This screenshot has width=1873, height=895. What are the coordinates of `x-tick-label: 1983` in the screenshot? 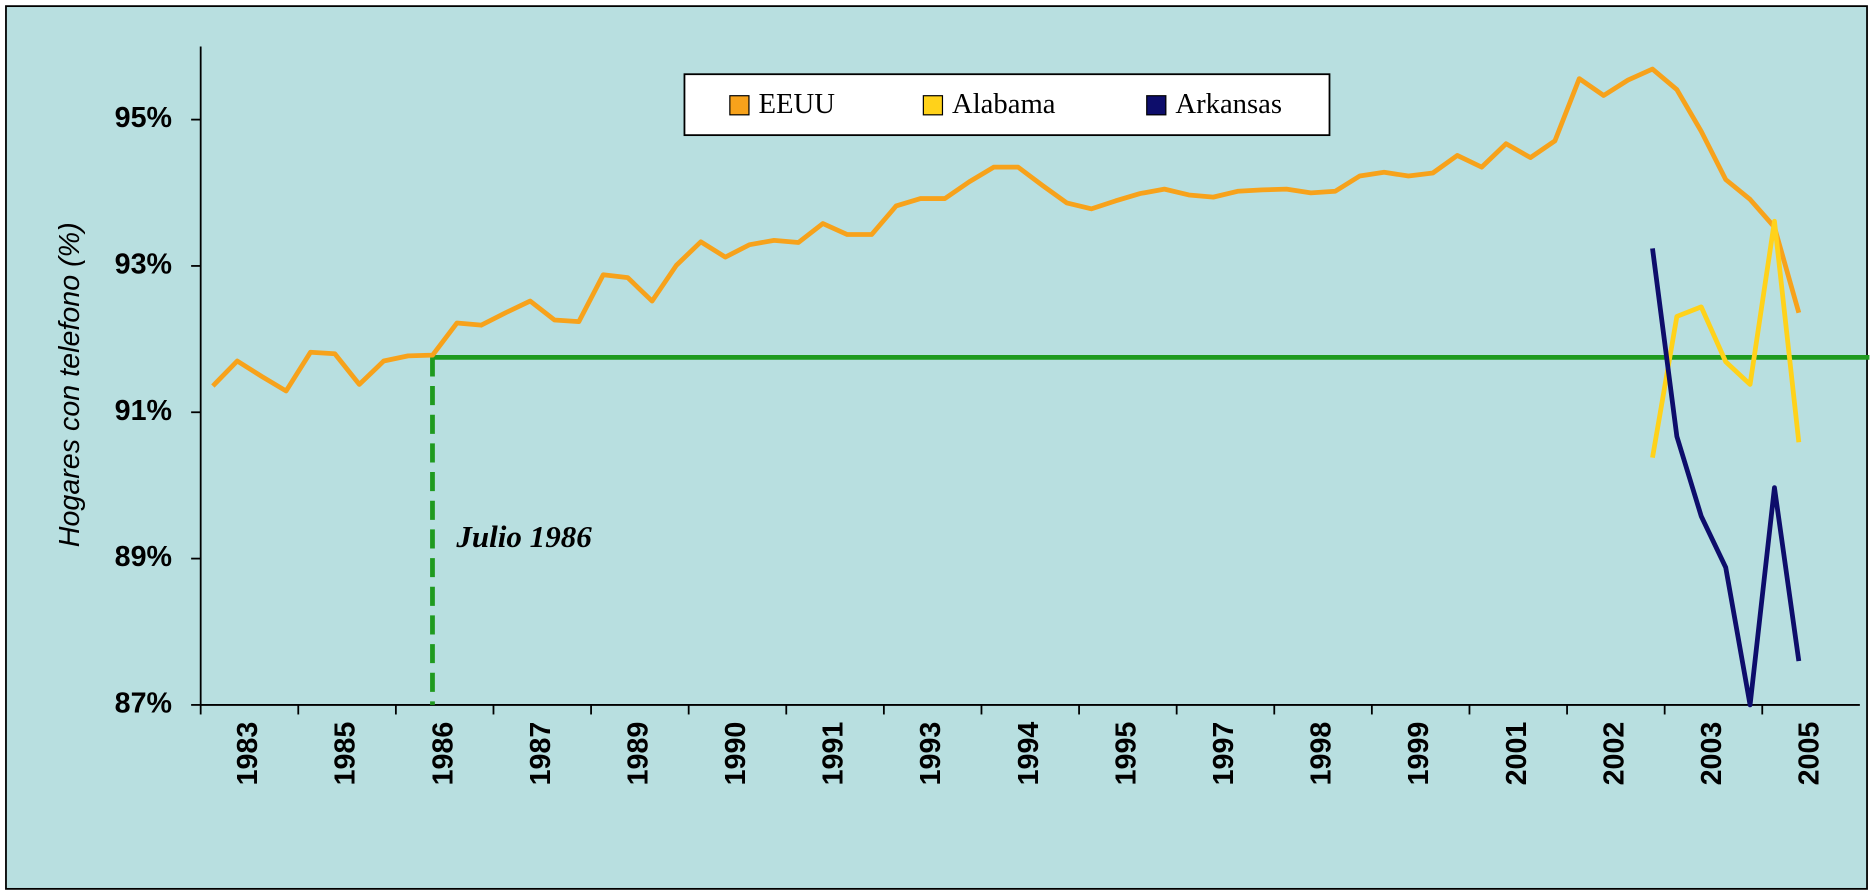 It's located at (248, 754).